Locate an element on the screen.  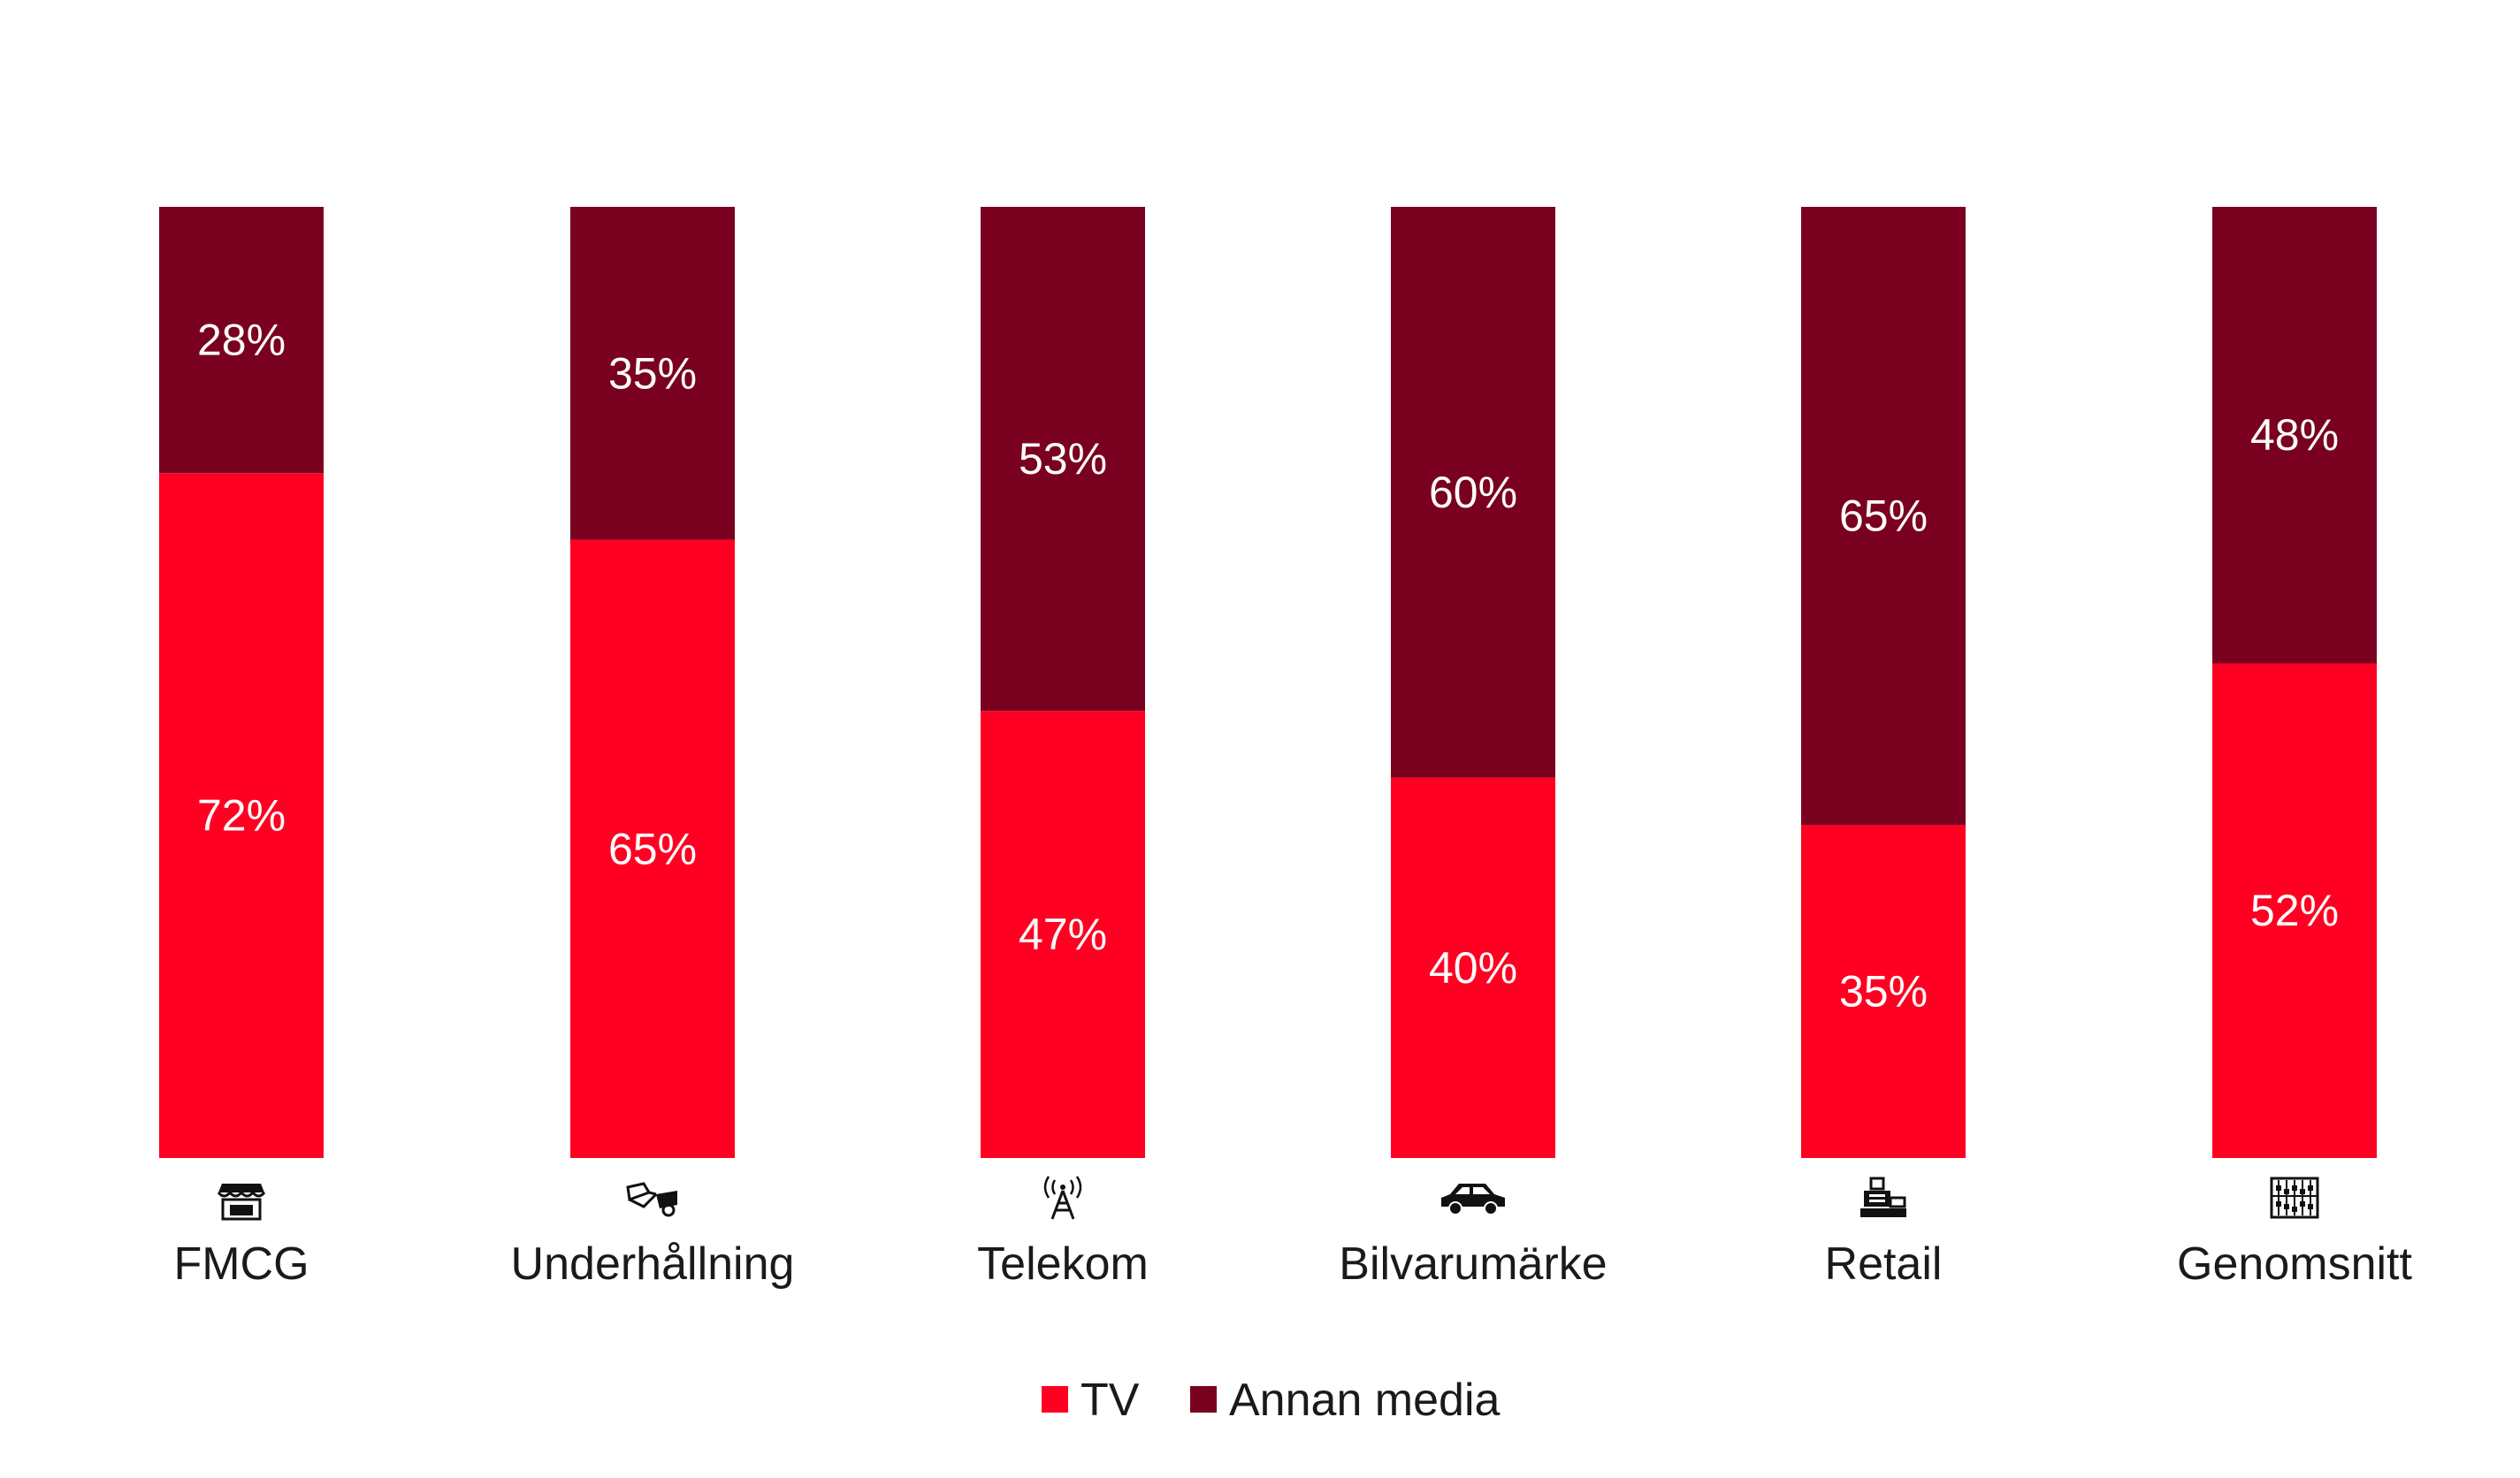
data-label: 52% is located at coordinates (2294, 910).